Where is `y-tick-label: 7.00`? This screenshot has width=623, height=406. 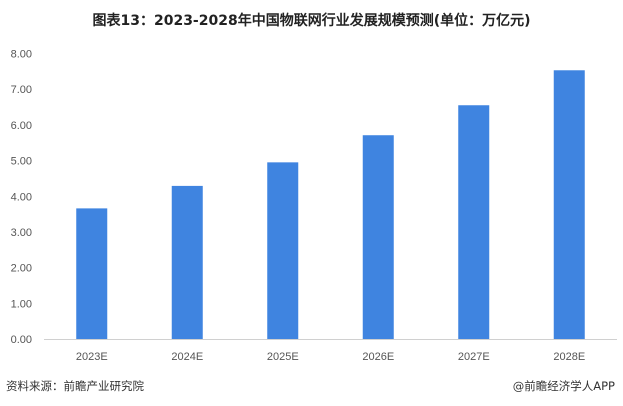
y-tick-label: 7.00 is located at coordinates (21, 90).